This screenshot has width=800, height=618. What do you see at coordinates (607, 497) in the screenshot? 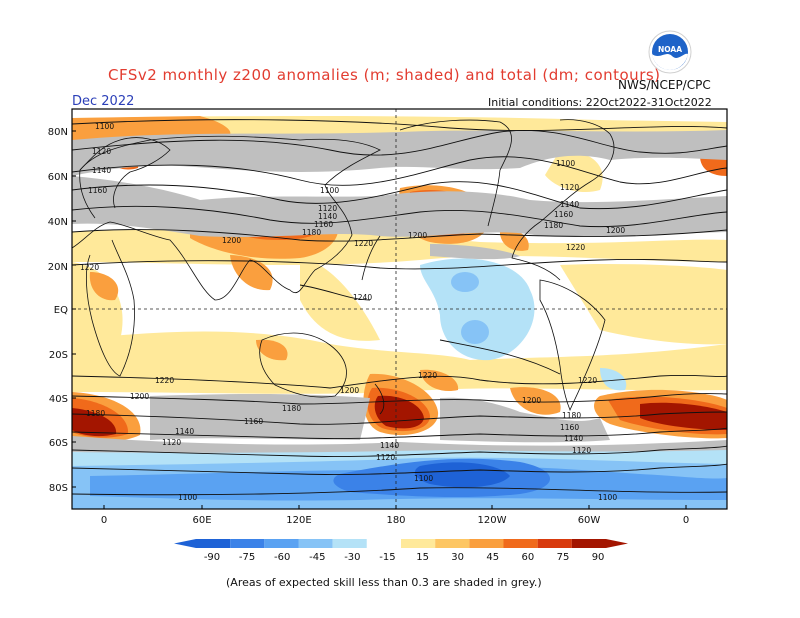
I see `contour-label-s1100c: 1100` at bounding box center [607, 497].